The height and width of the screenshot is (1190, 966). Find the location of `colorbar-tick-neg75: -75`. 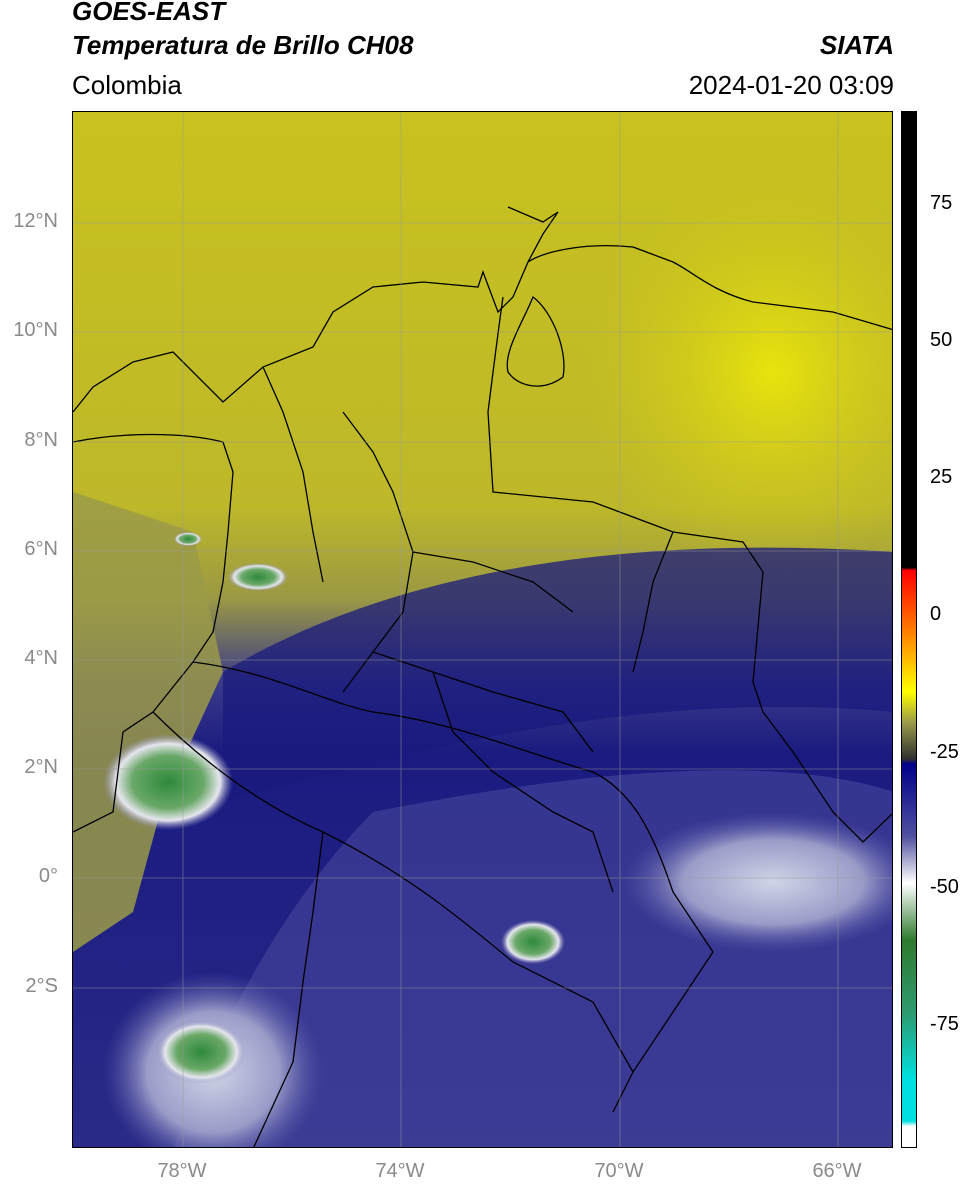

colorbar-tick-neg75: -75 is located at coordinates (944, 1024).